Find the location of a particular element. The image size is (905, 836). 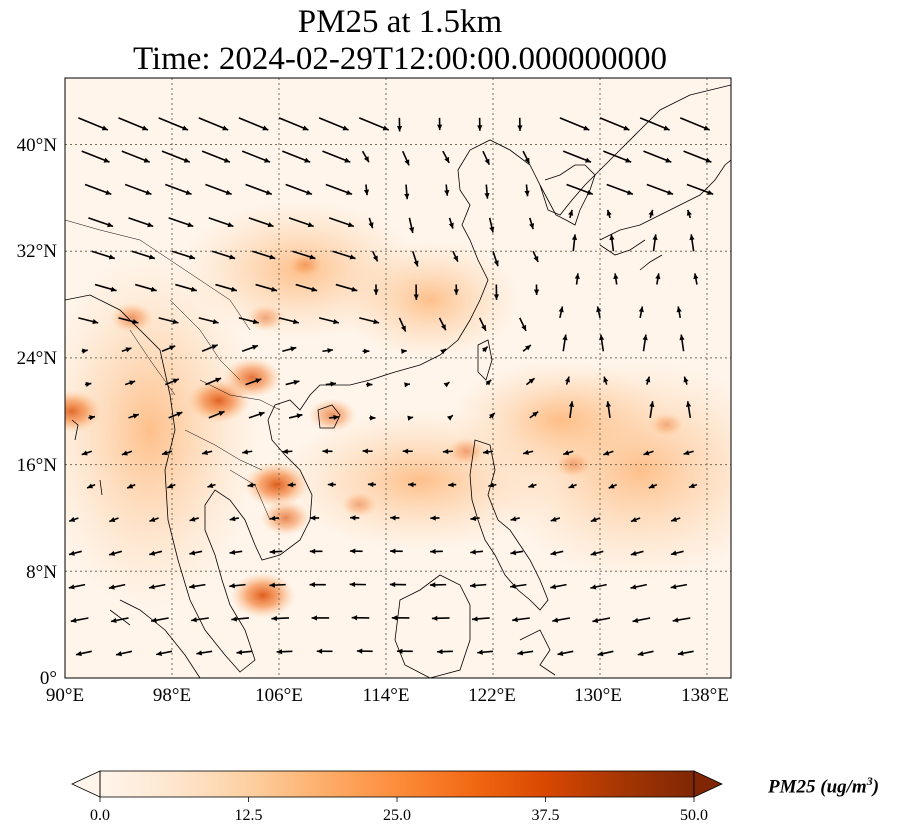

colorbar-tick-label: 50.0 is located at coordinates (694, 815).